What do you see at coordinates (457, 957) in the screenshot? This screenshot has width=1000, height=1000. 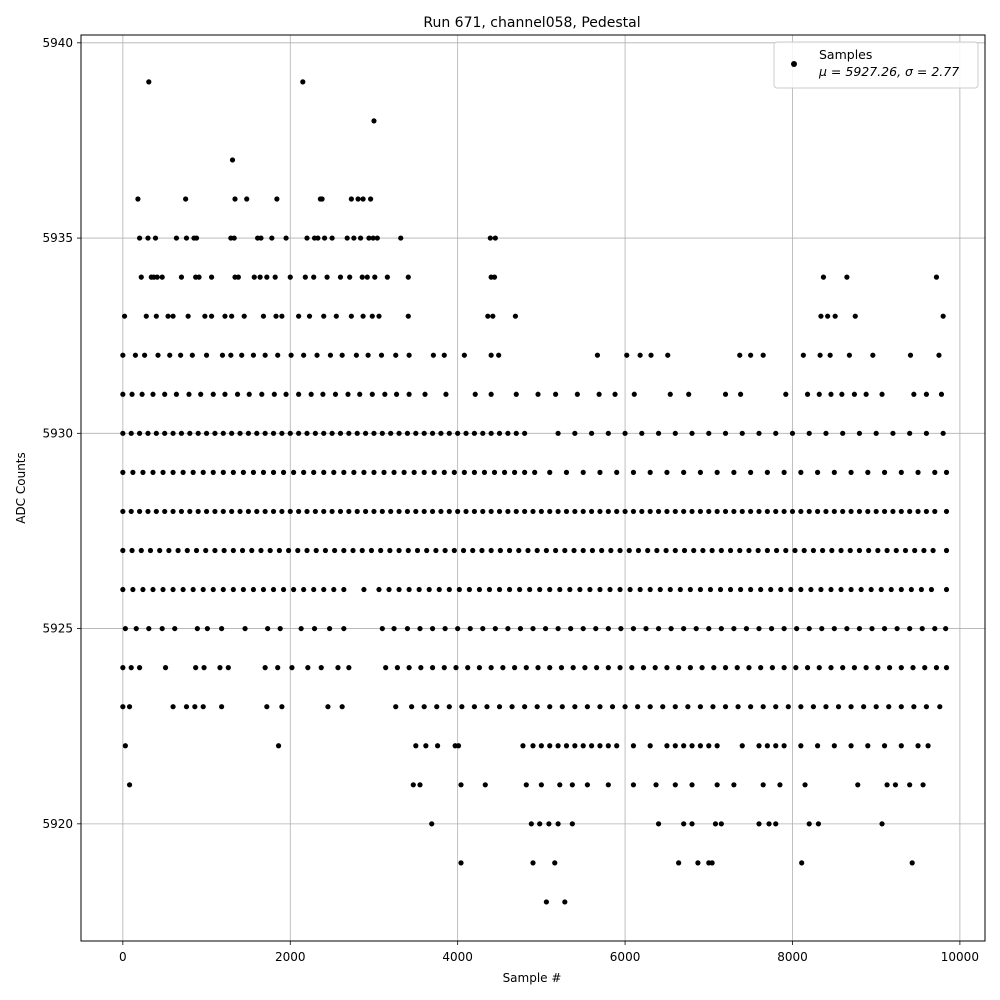 I see `x-tick-label: 4000` at bounding box center [457, 957].